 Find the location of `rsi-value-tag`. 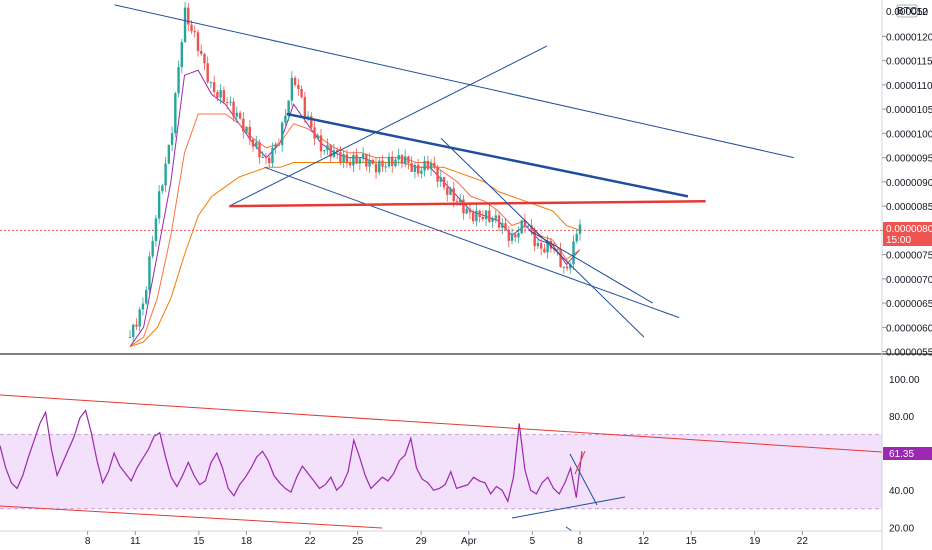

rsi-value-tag is located at coordinates (907, 453).